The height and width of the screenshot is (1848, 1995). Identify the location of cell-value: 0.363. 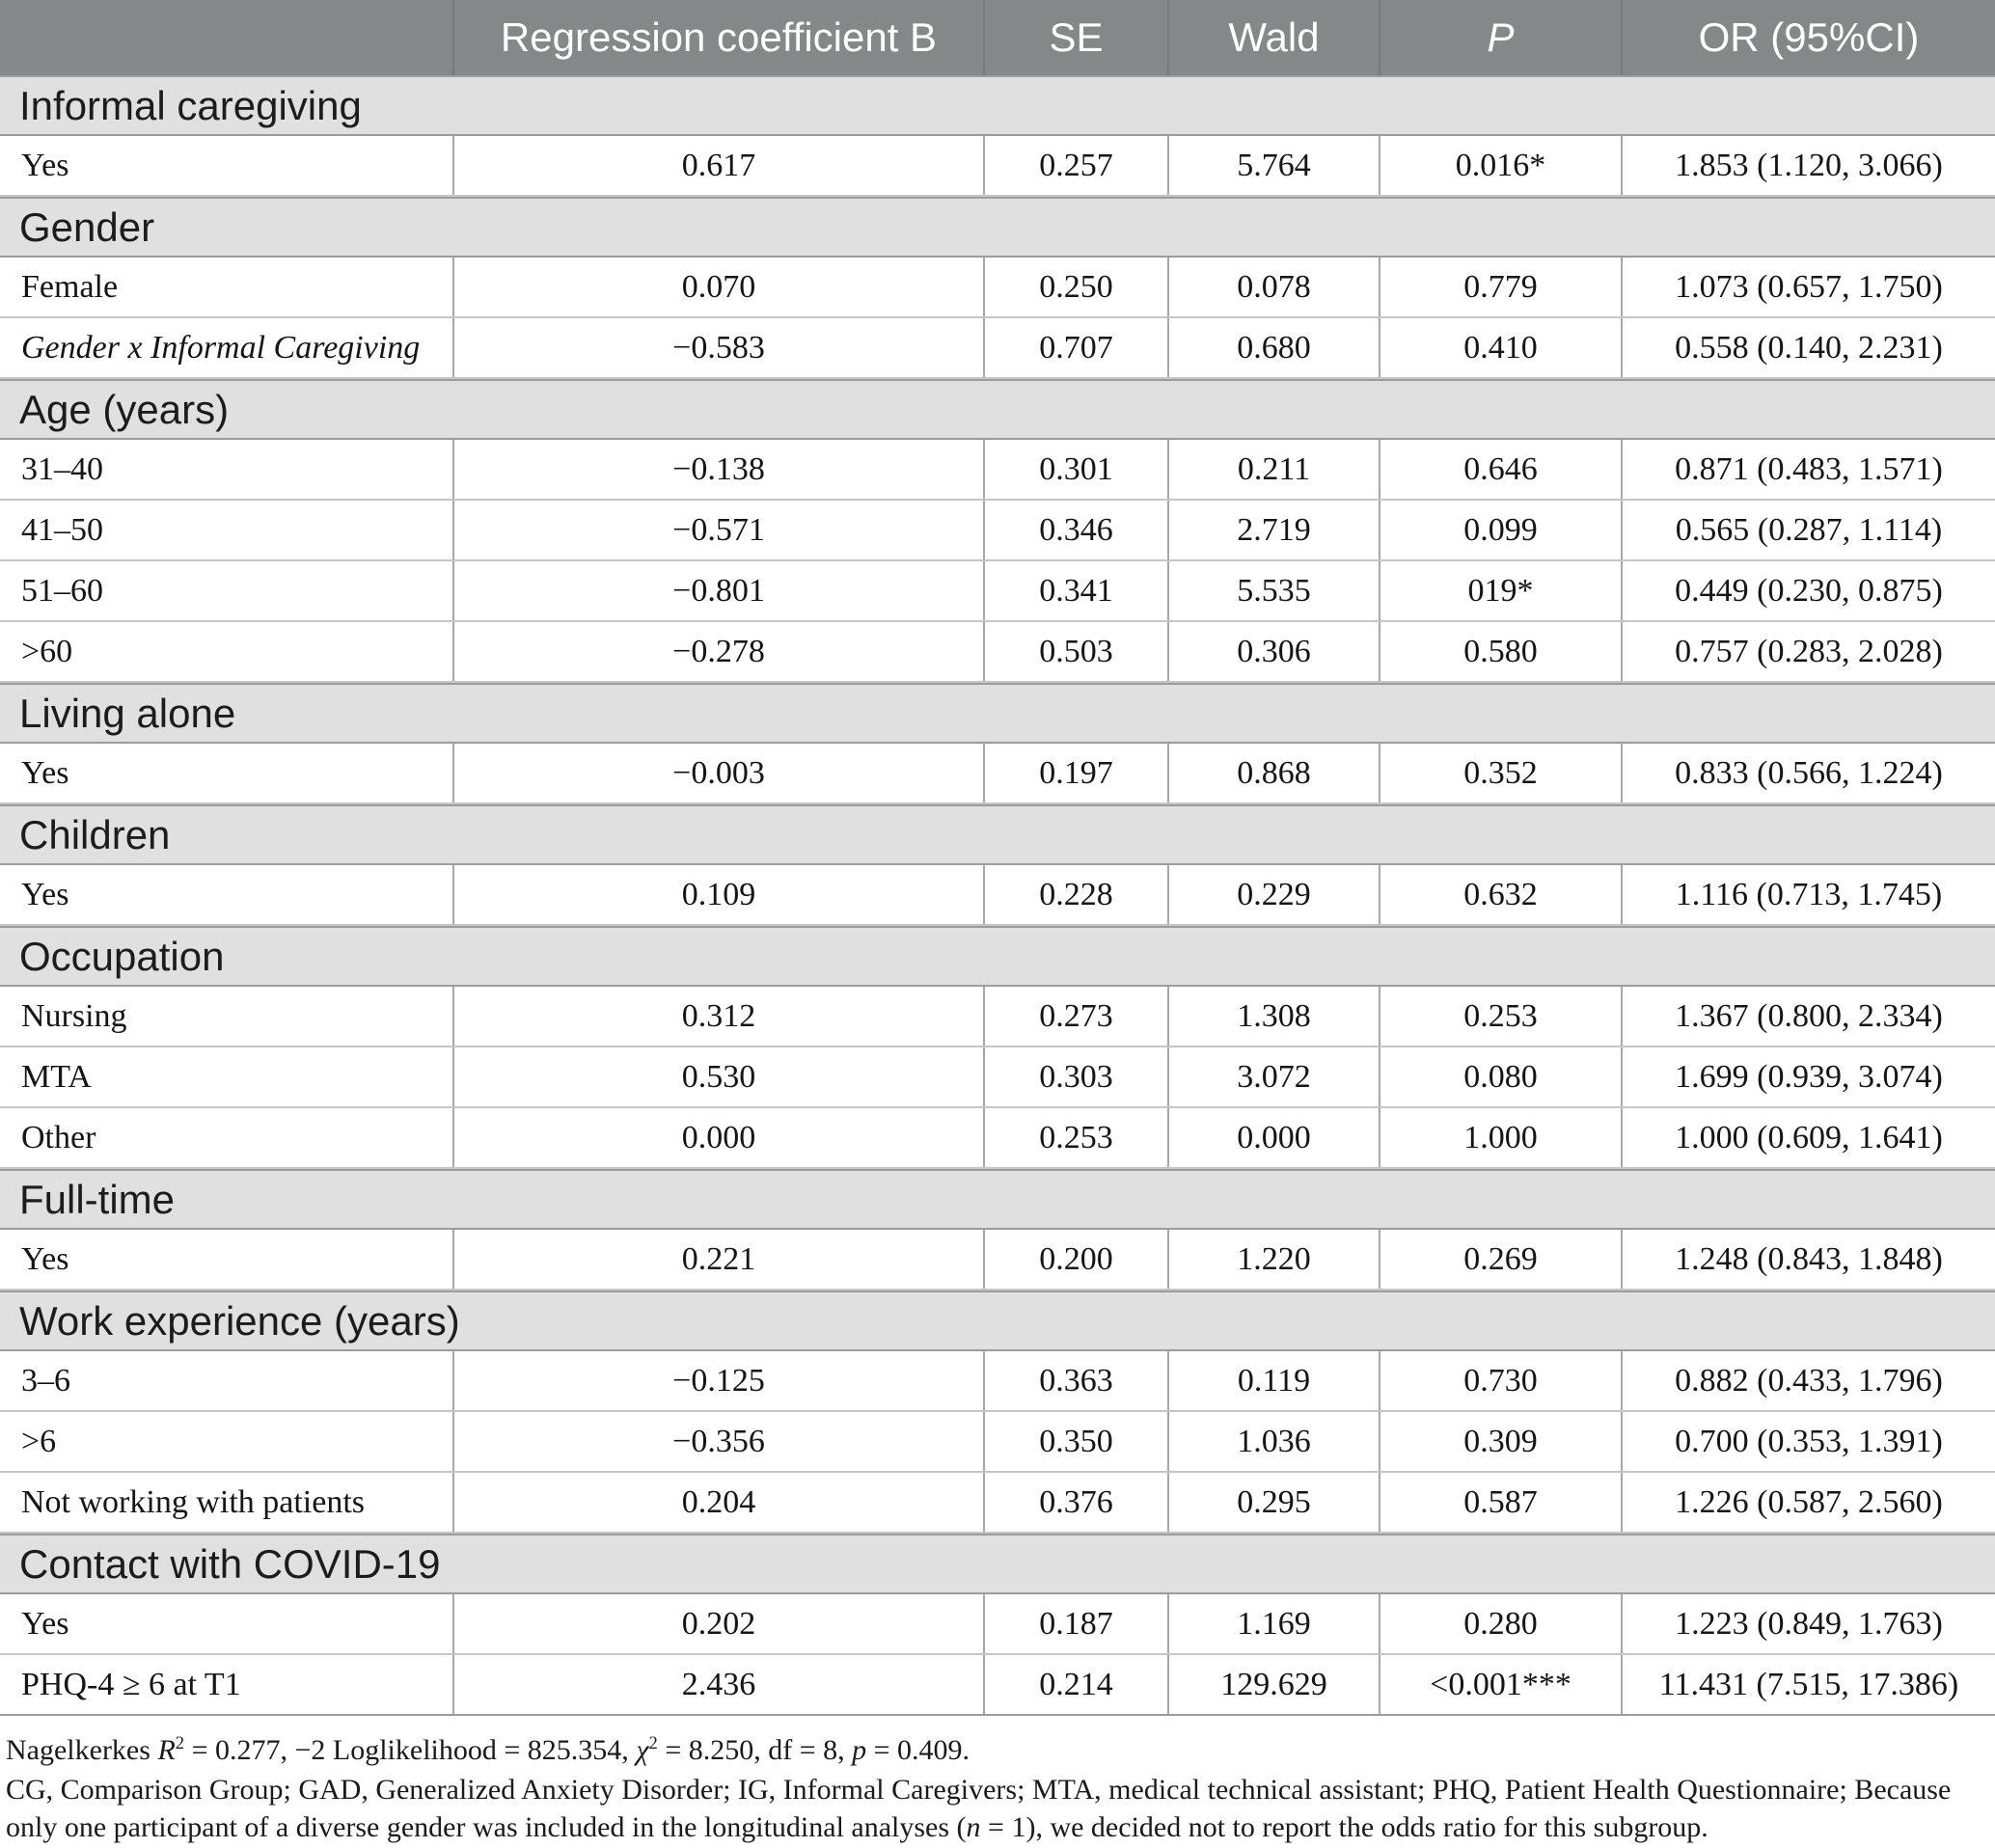
(1077, 1380).